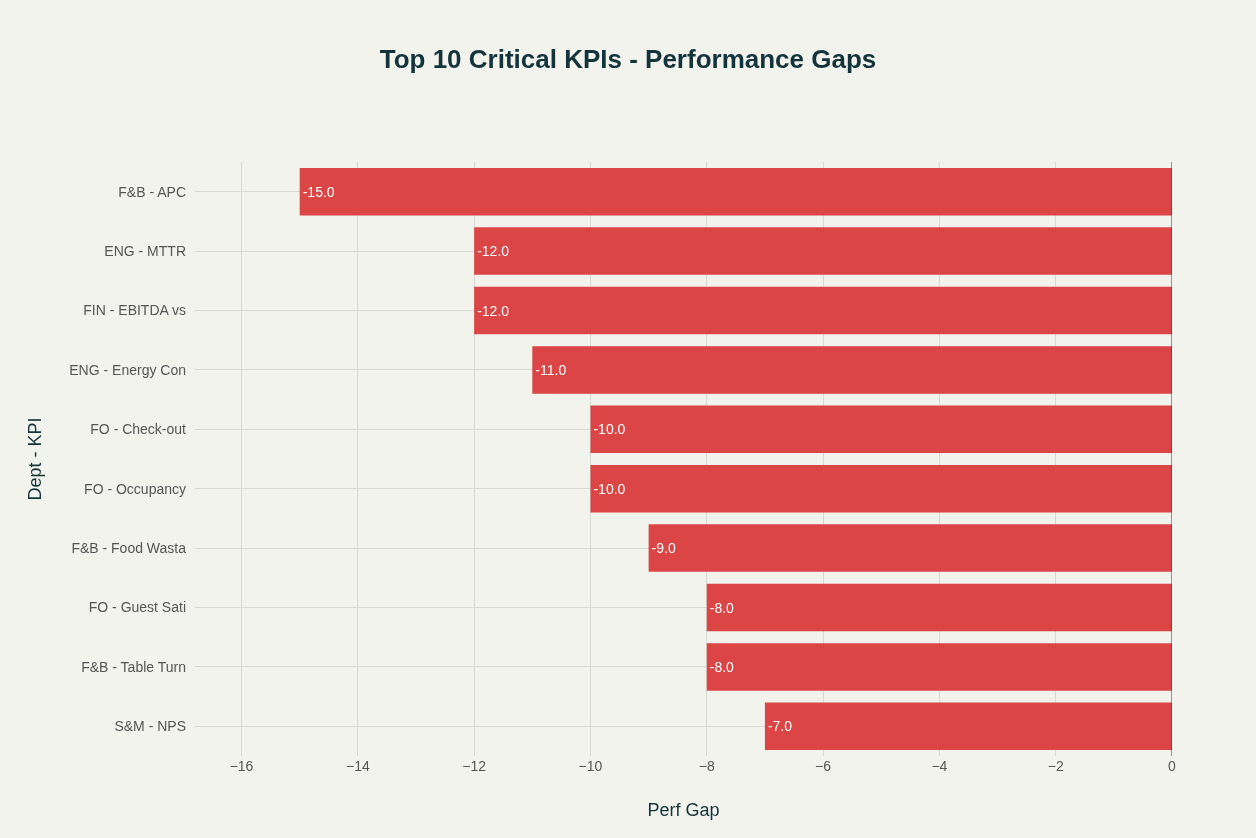  What do you see at coordinates (1172, 766) in the screenshot?
I see `x-tick-label: 0` at bounding box center [1172, 766].